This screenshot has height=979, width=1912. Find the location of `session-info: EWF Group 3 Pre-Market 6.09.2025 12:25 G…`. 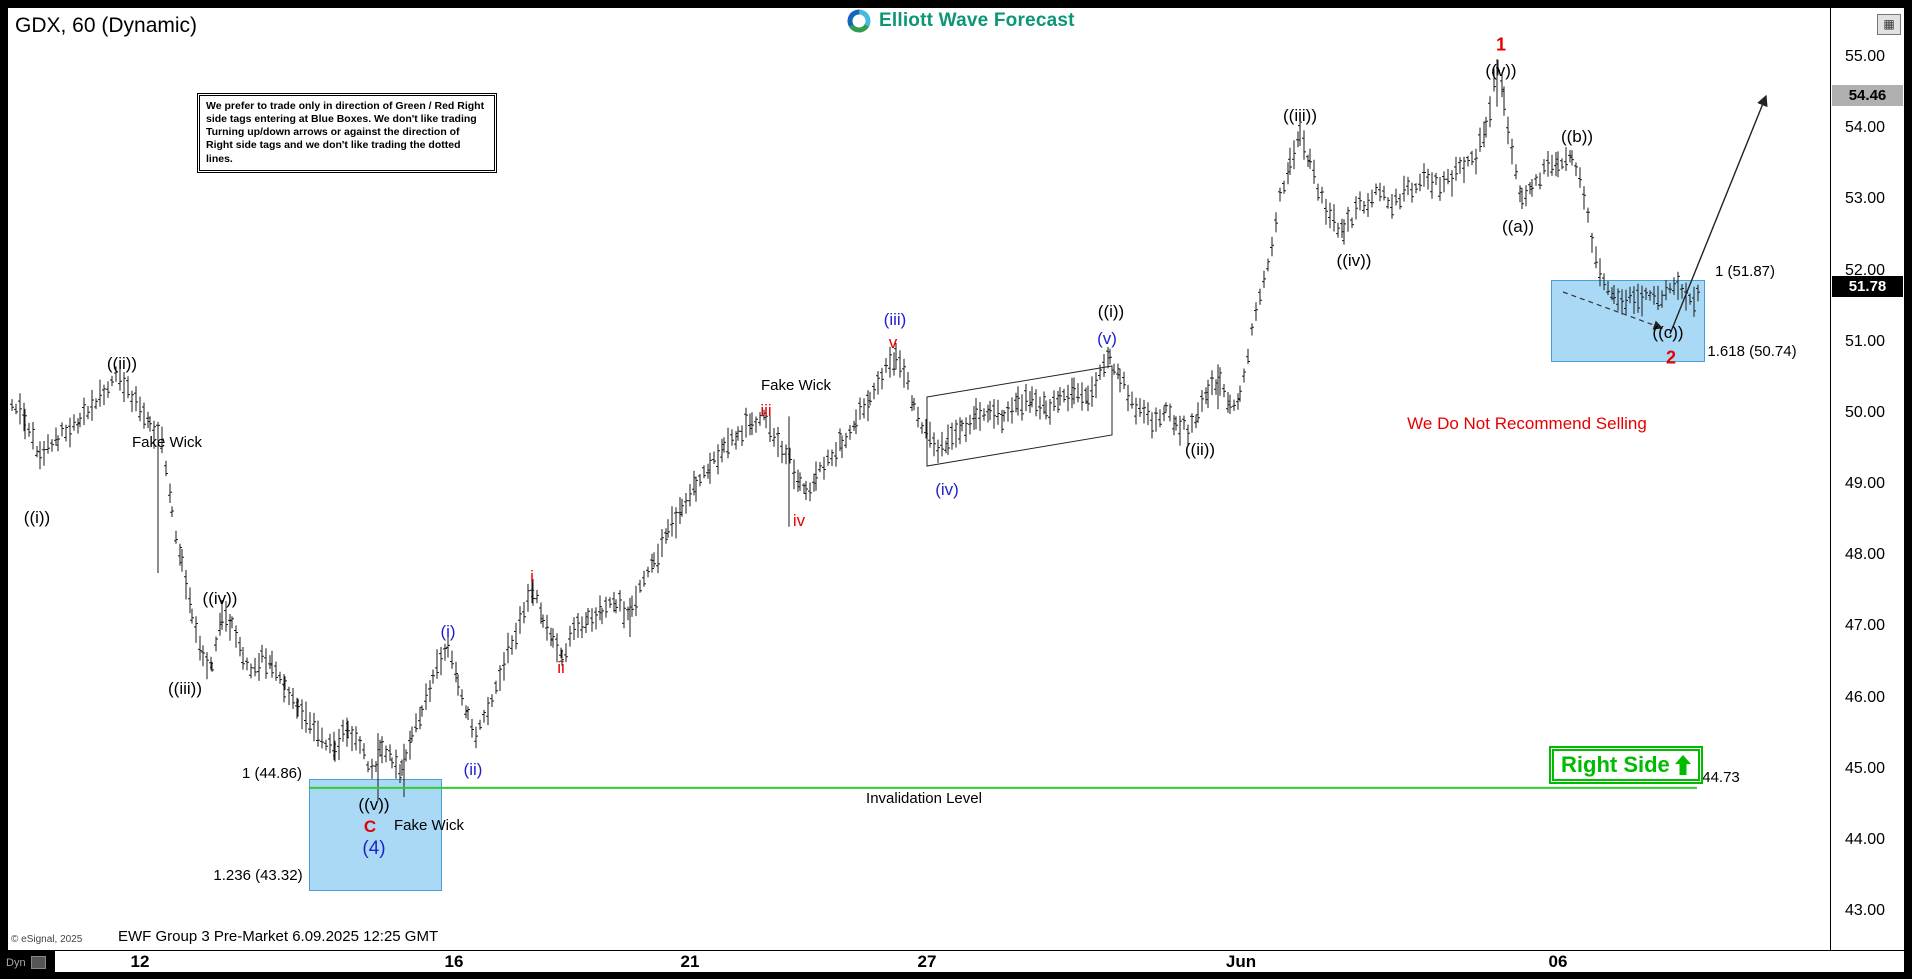

session-info: EWF Group 3 Pre-Market 6.09.2025 12:25 G… is located at coordinates (278, 936).